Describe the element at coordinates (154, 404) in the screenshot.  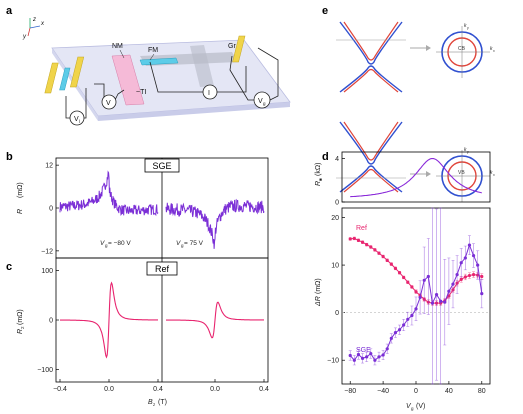
I see `chart-c-xlabel-sub: z` at that location.